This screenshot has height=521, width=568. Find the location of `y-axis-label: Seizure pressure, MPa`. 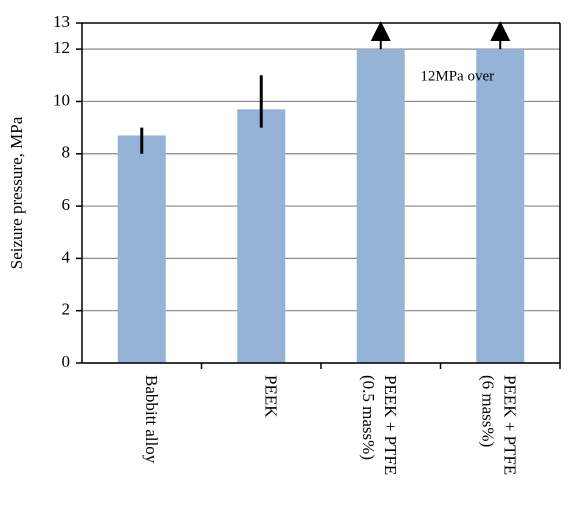

y-axis-label: Seizure pressure, MPa is located at coordinates (16, 192).